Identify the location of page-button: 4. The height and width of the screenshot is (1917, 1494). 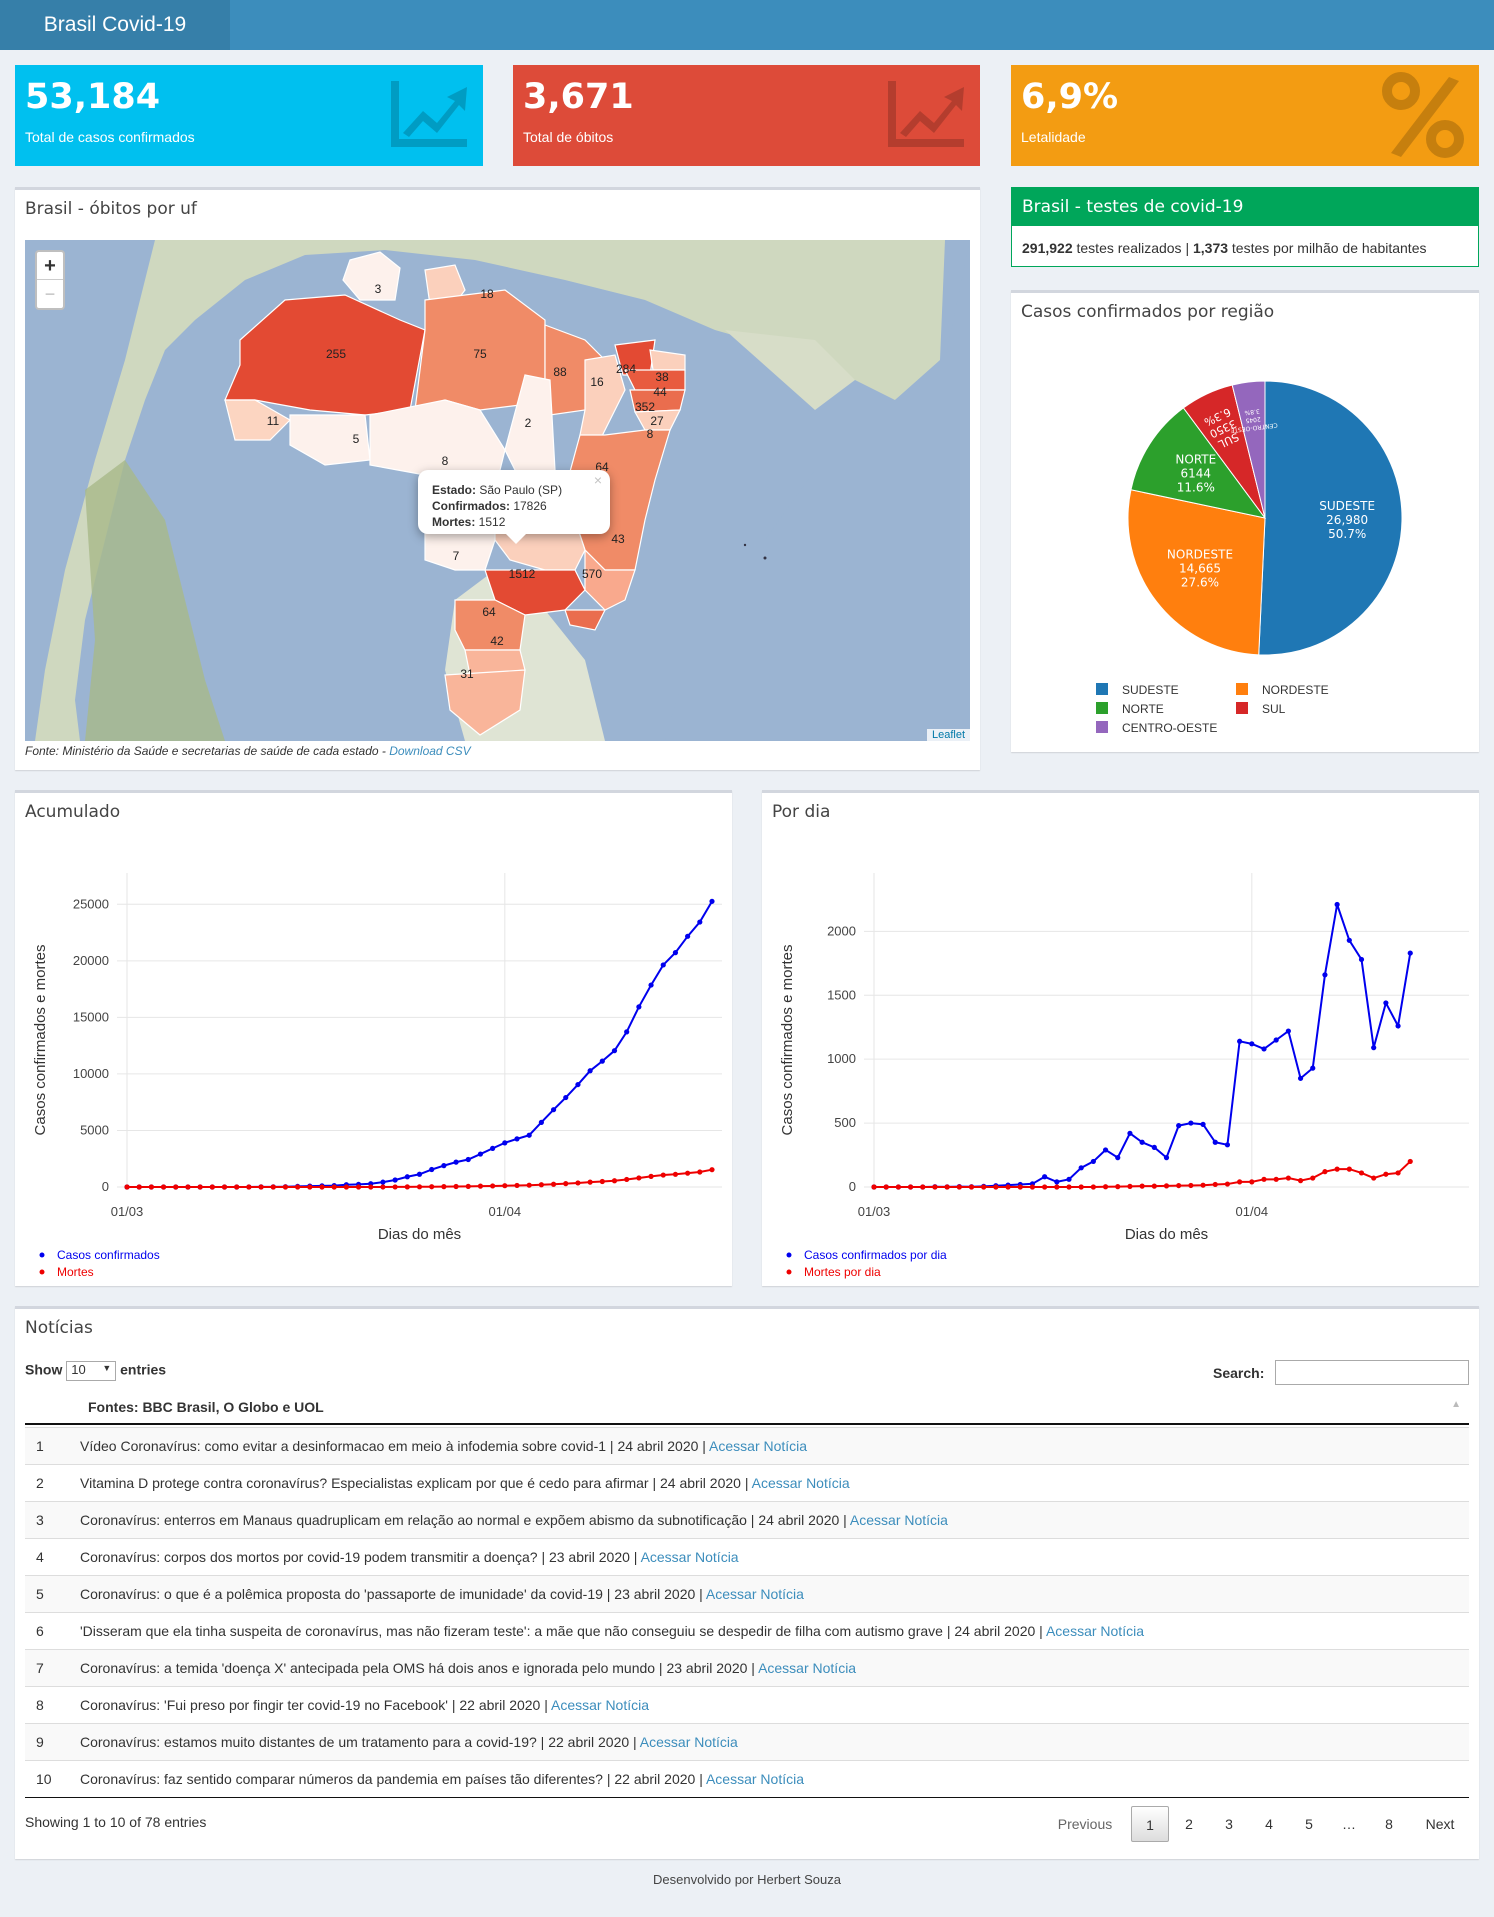
(1269, 1824).